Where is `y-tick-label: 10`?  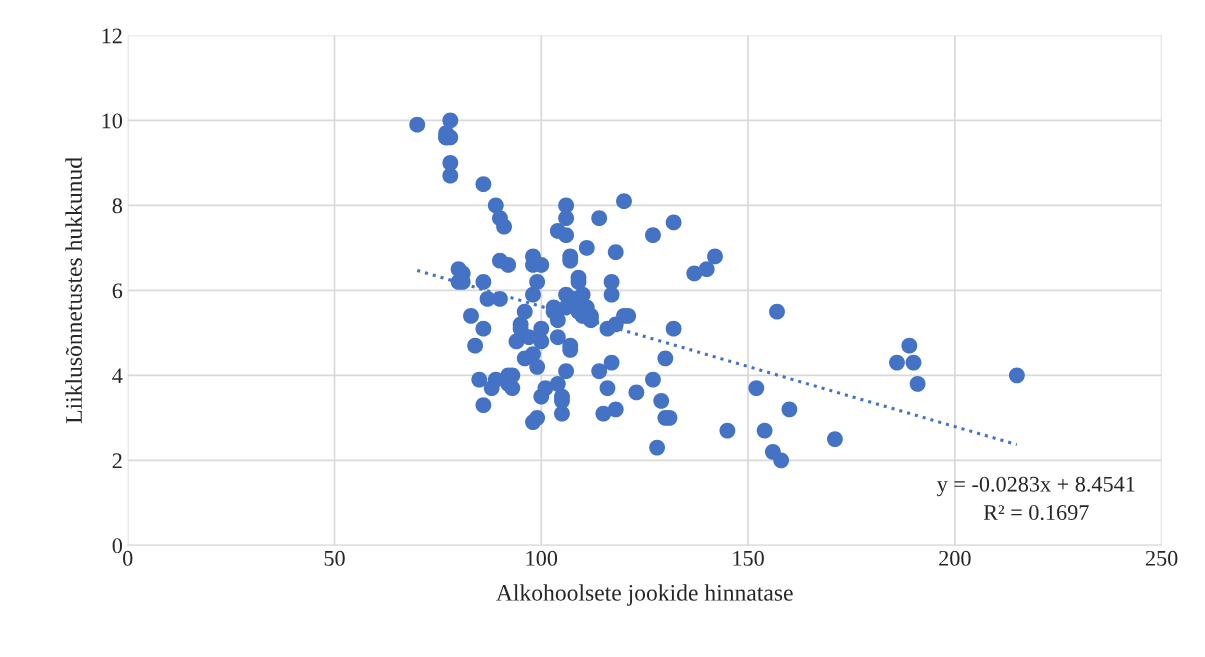 y-tick-label: 10 is located at coordinates (112, 121).